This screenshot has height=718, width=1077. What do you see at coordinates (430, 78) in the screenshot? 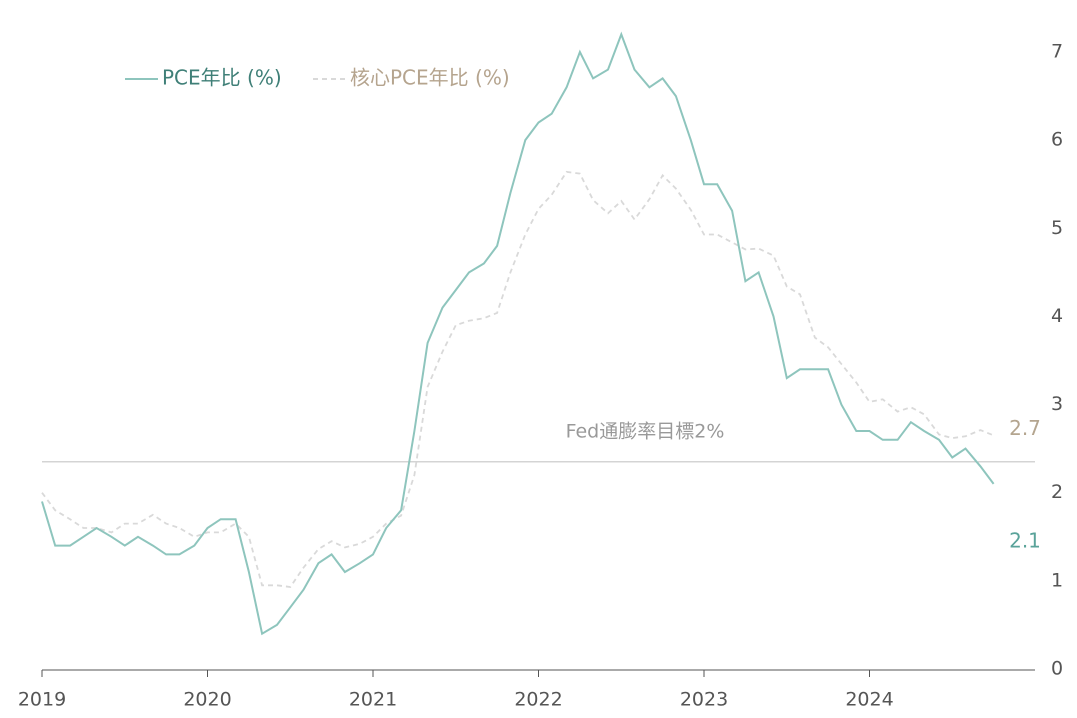
I see `legend-label: 核心PCE年比 (%)` at bounding box center [430, 78].